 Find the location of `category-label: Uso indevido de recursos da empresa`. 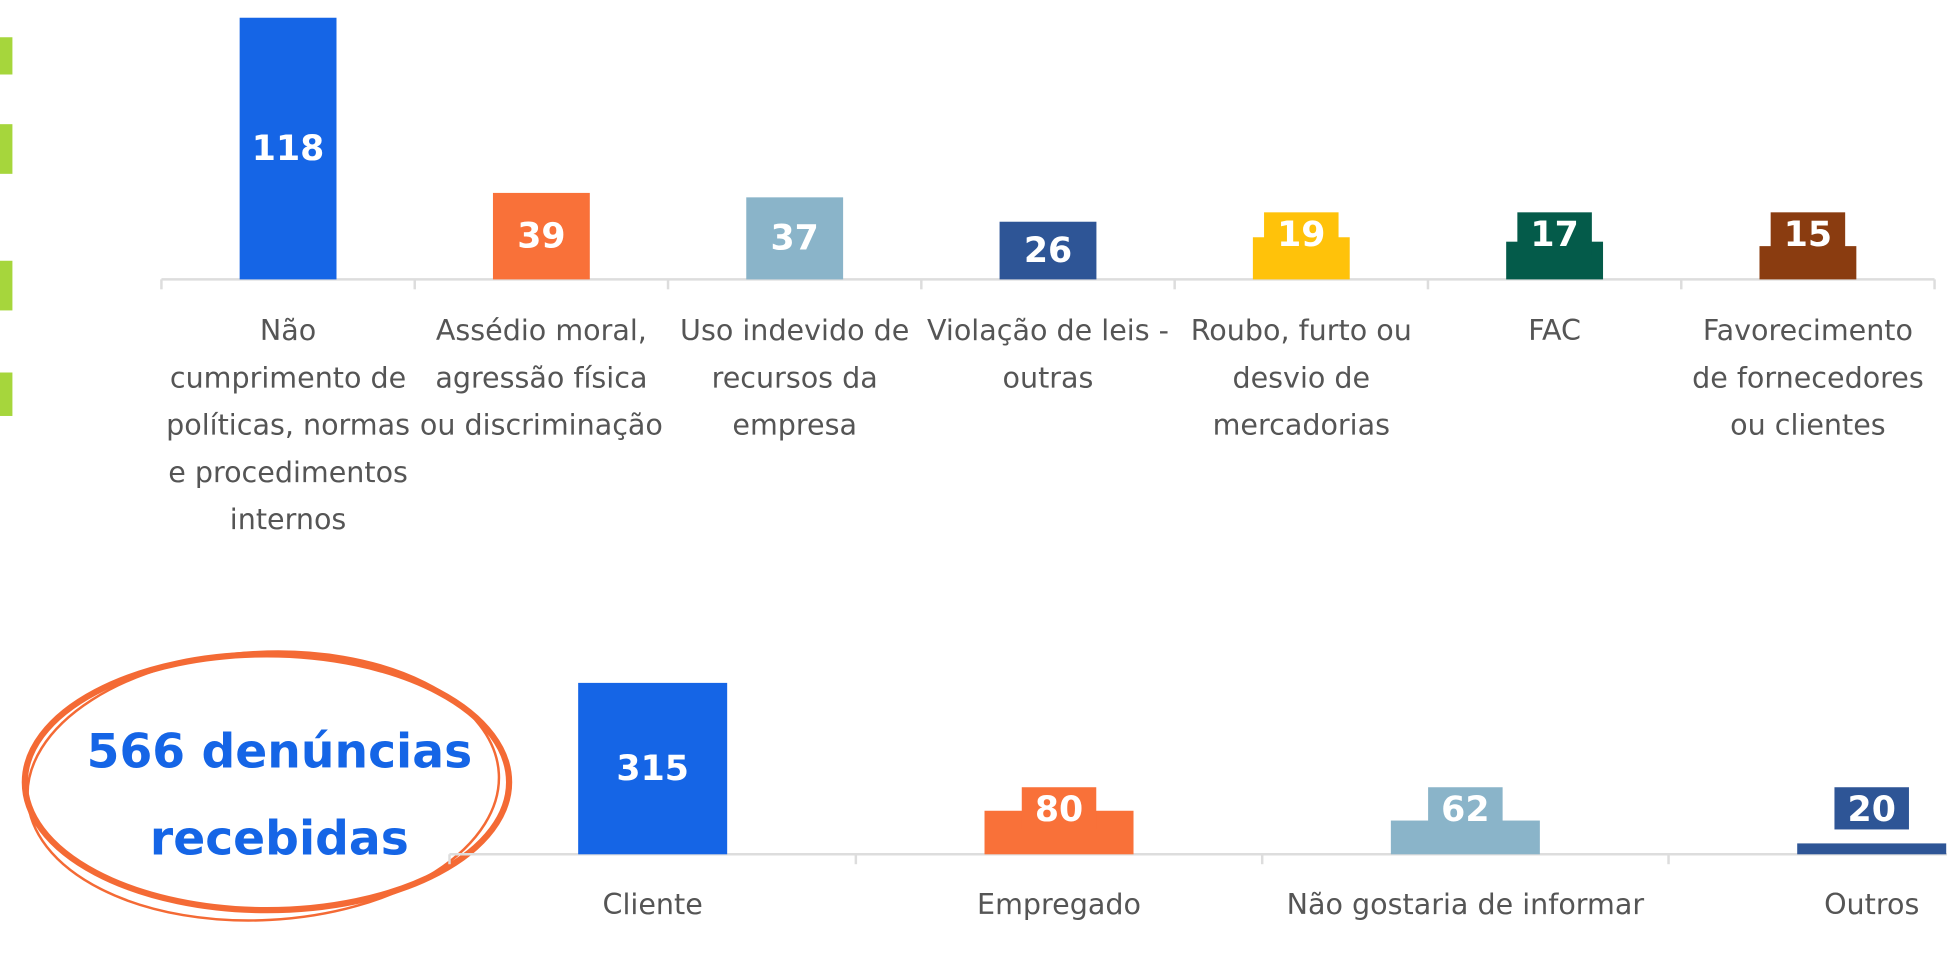

category-label: Uso indevido de recursos da empresa is located at coordinates (795, 379).